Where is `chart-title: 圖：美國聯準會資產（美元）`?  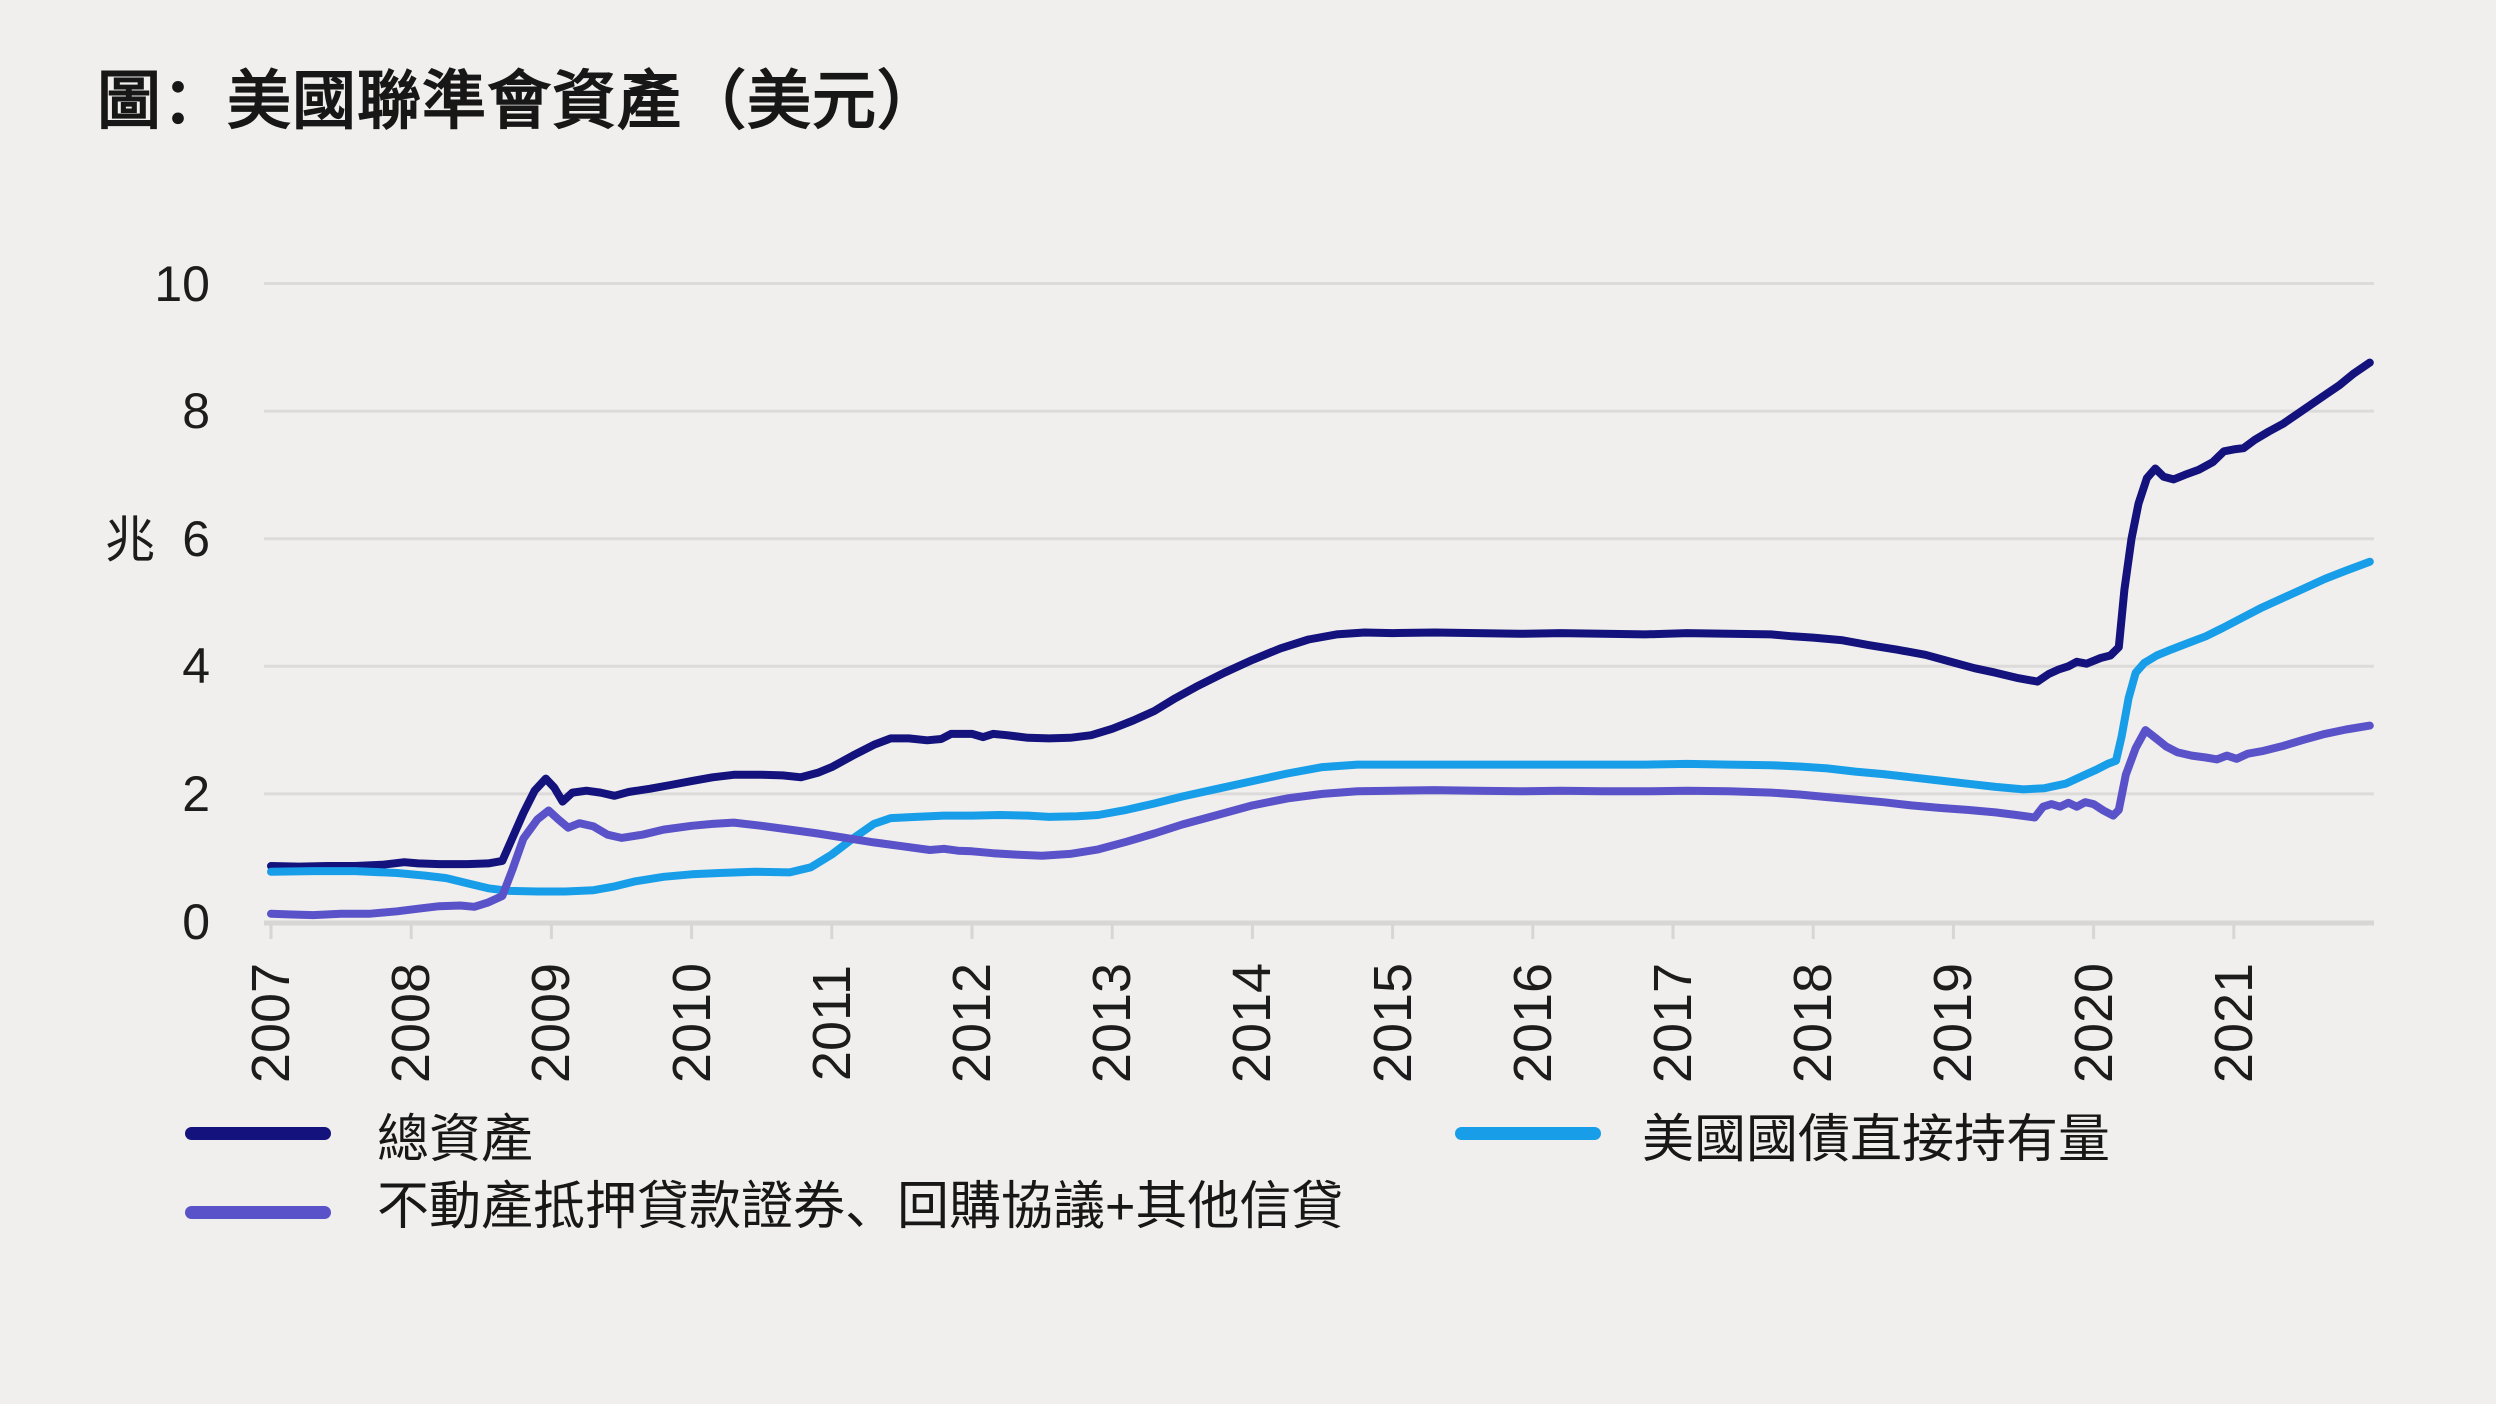 chart-title: 圖：美國聯準會資產（美元） is located at coordinates (519, 101).